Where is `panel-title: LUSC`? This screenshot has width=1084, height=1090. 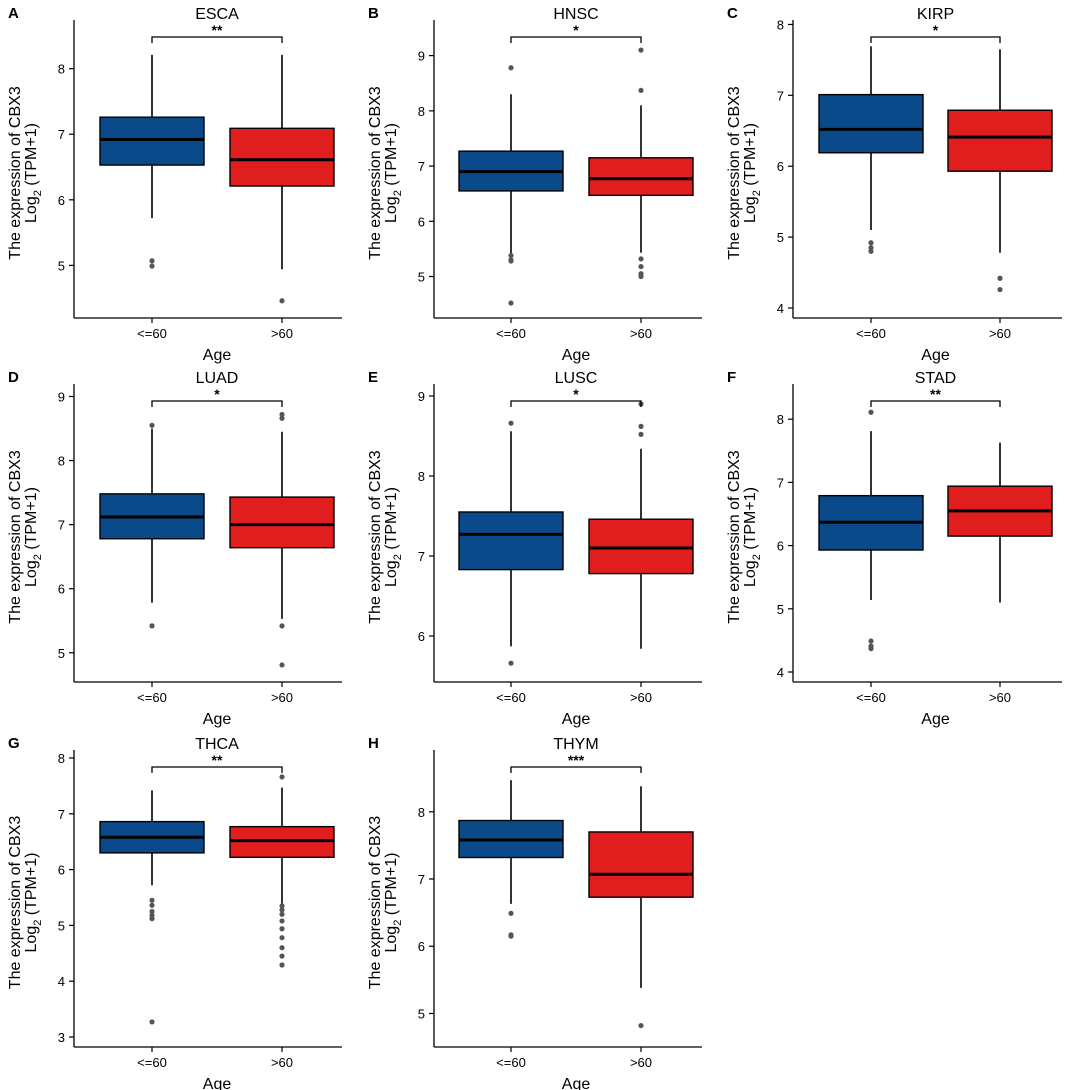
panel-title: LUSC is located at coordinates (576, 378).